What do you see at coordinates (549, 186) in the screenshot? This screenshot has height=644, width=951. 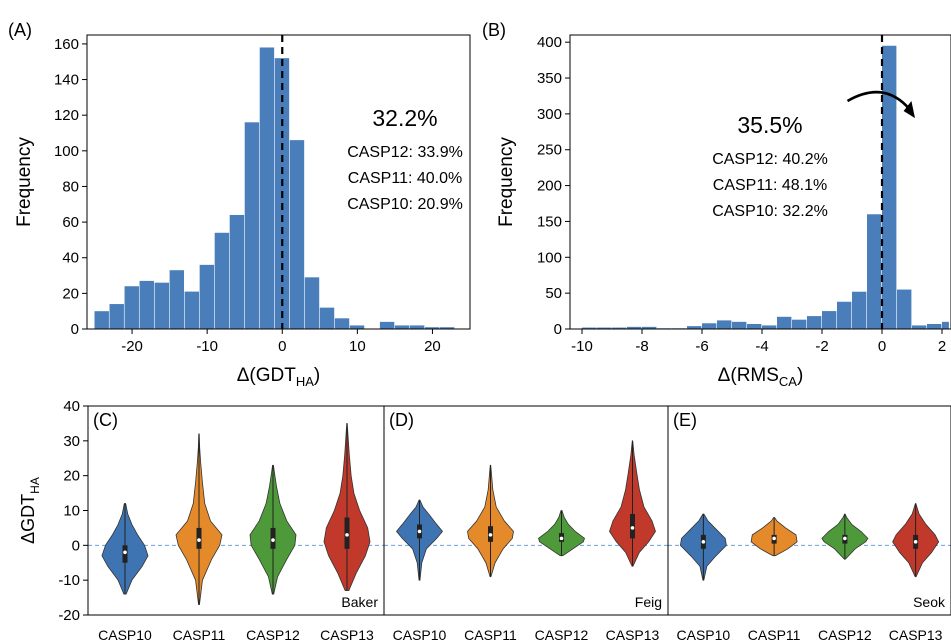 I see `y-tick-label: 200` at bounding box center [549, 186].